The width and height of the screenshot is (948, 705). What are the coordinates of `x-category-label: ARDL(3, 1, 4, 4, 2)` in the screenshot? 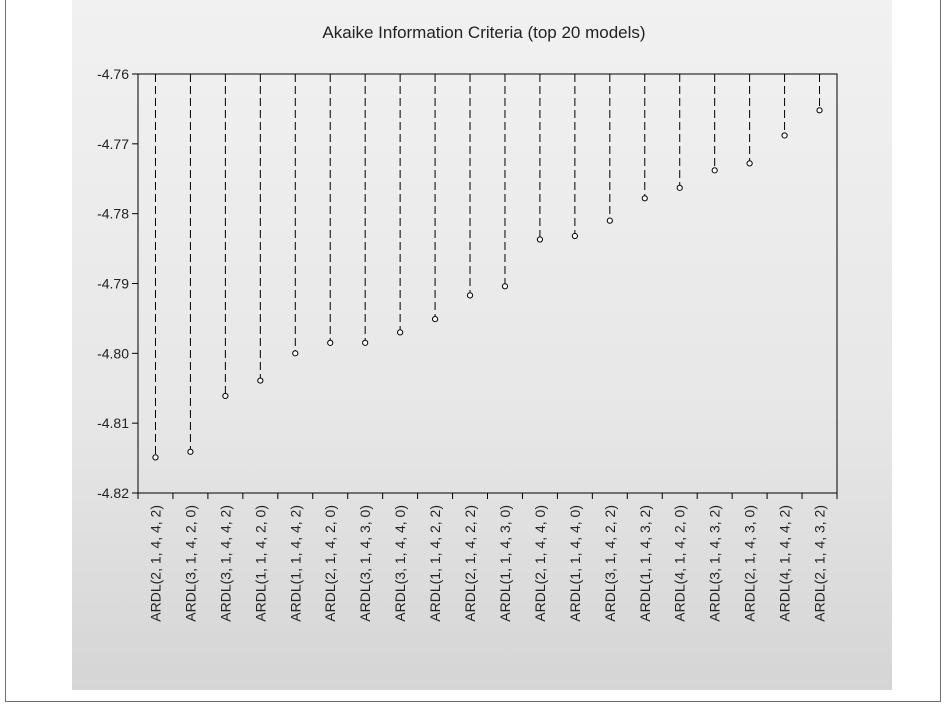 It's located at (225, 563).